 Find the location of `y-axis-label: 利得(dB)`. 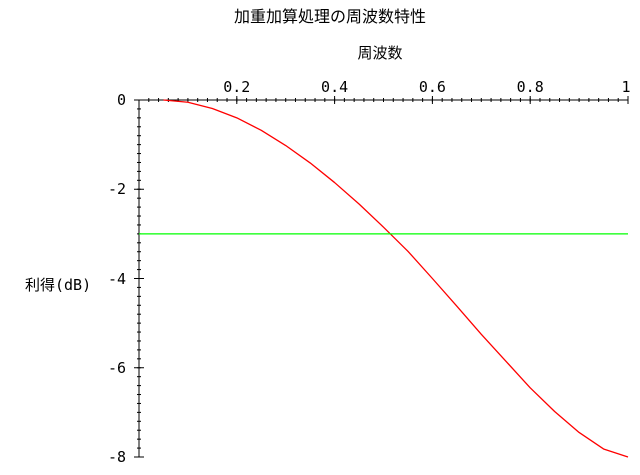

y-axis-label: 利得(dB) is located at coordinates (58, 285).